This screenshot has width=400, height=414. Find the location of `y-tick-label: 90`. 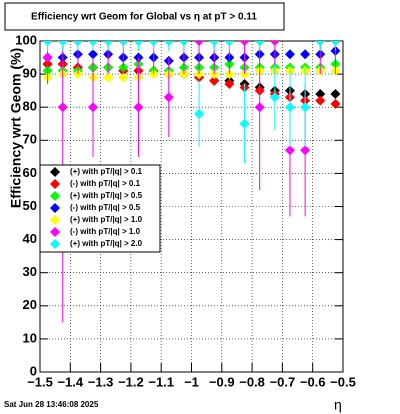

y-tick-label: 90 is located at coordinates (30, 73).